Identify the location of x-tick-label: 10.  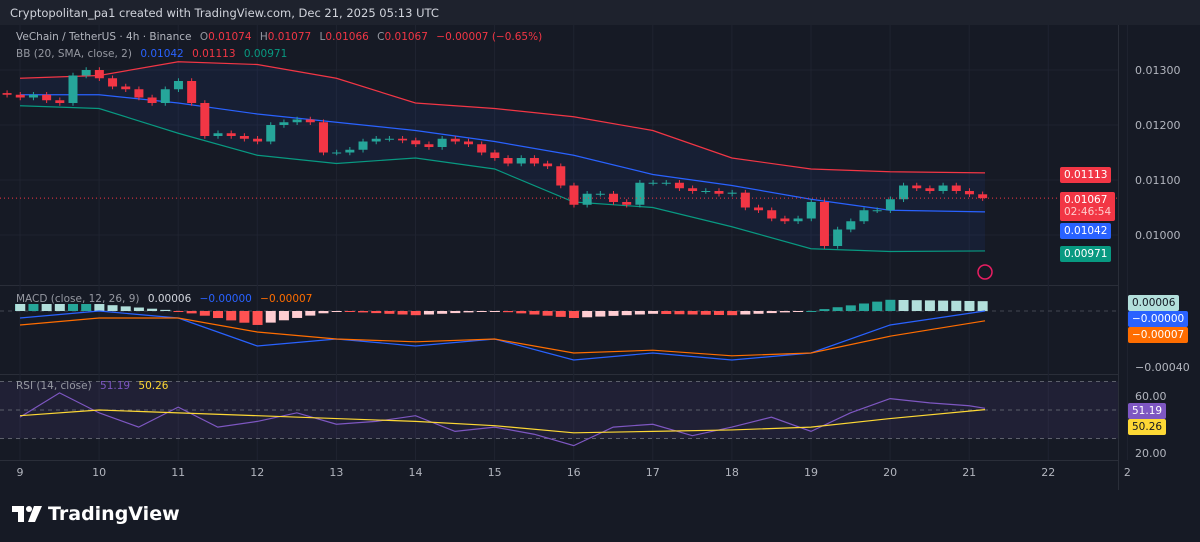
(99, 472).